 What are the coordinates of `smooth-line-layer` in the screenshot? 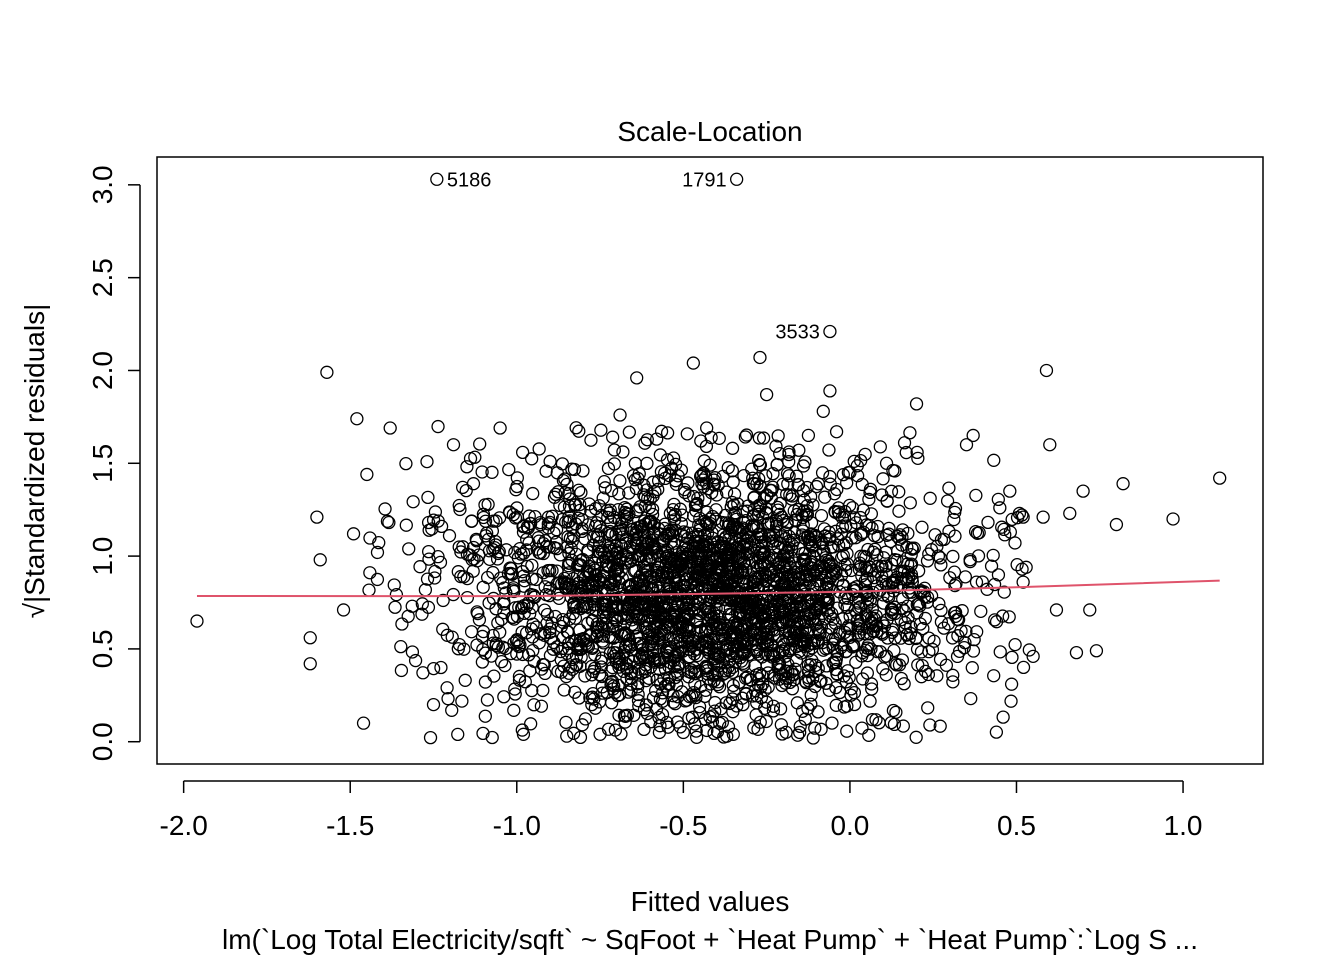 It's located at (708, 588).